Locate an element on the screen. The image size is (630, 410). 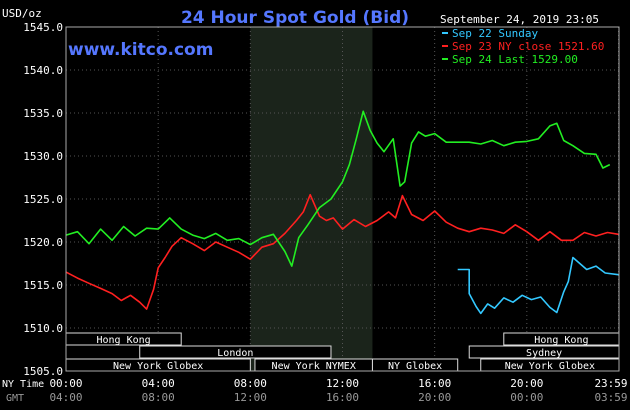
x-tick-gmt-5: 00:00 is located at coordinates (526, 397).